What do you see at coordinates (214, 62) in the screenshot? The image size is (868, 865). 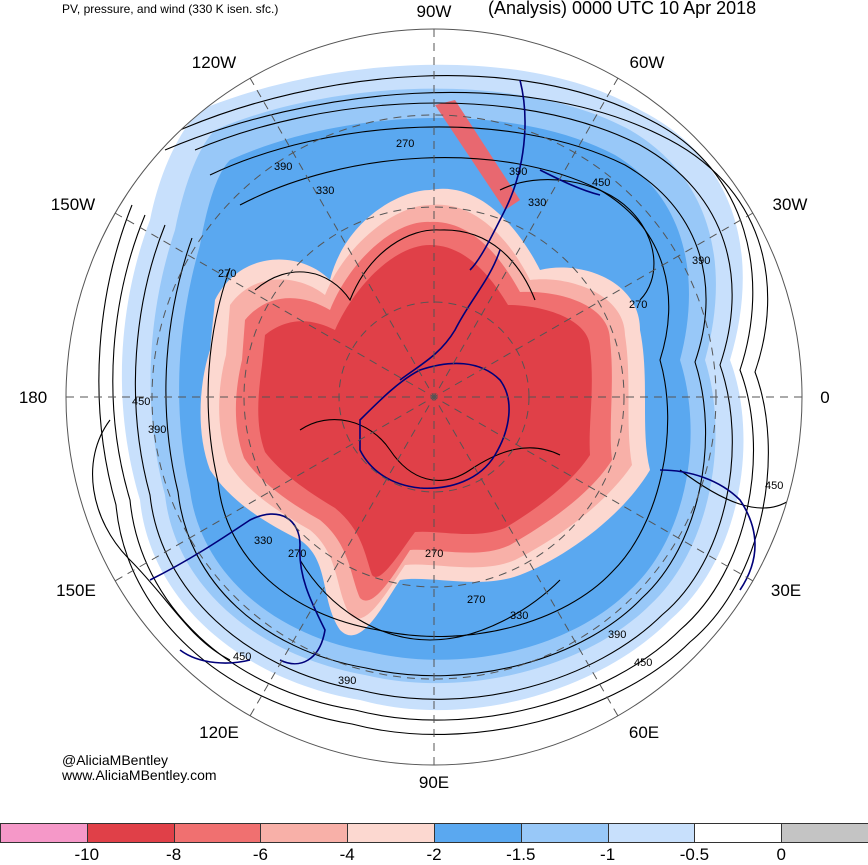 I see `lon-label-120w: 120W` at bounding box center [214, 62].